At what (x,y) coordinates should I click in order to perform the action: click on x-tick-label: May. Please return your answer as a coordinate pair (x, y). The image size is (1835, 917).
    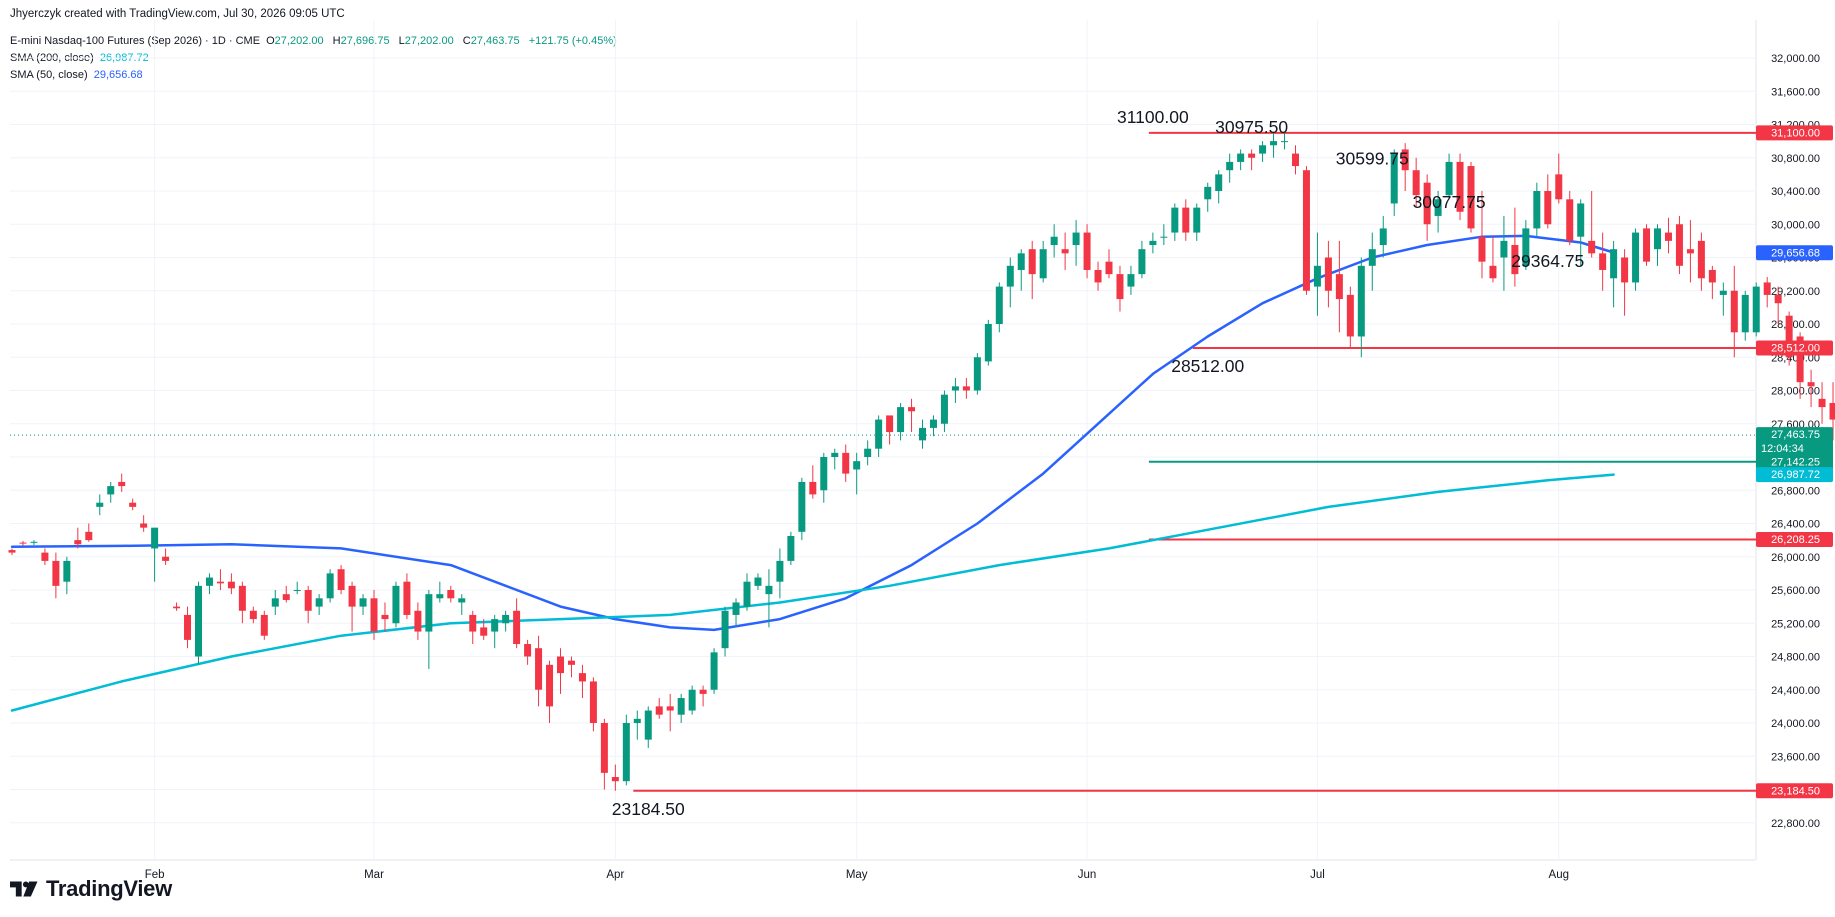
    Looking at the image, I should click on (857, 875).